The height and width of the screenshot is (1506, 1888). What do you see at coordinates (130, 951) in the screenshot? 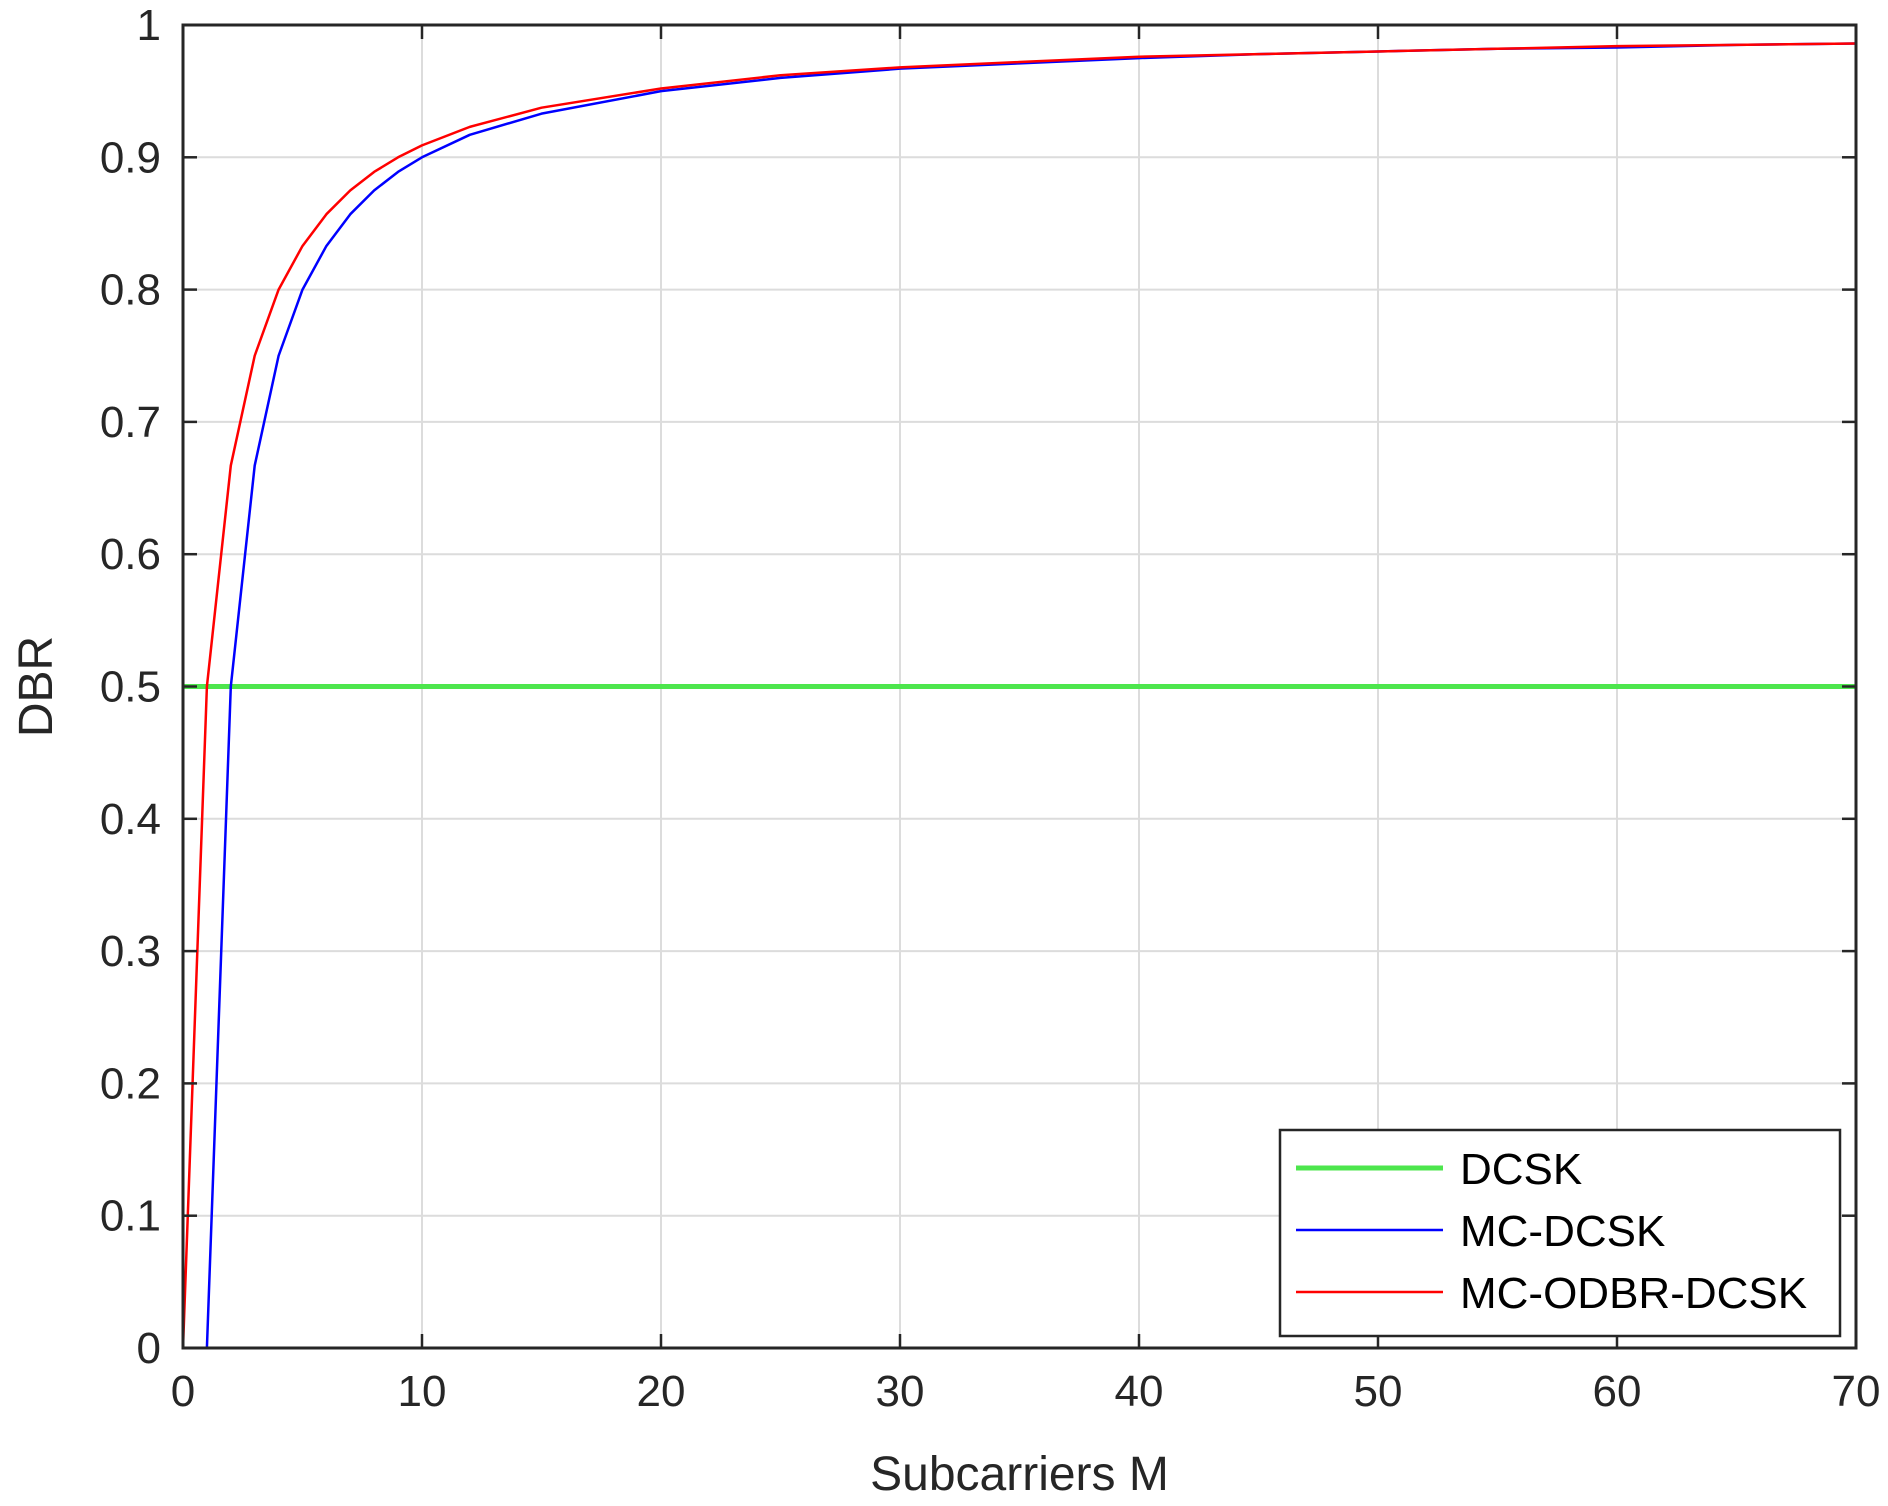
I see `y-tick-label: 0.3` at bounding box center [130, 951].